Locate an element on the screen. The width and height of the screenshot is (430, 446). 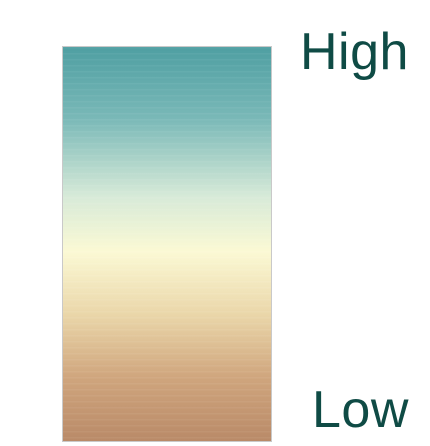
high-label: High is located at coordinates (354, 52).